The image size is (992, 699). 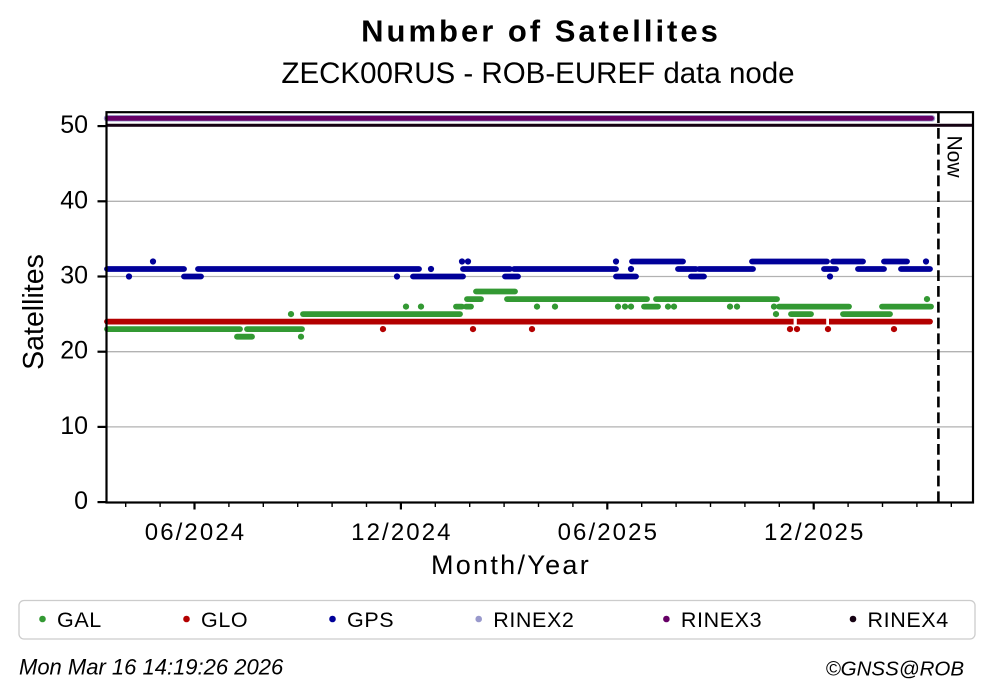 What do you see at coordinates (34, 312) in the screenshot?
I see `svg-text: Satellites` at bounding box center [34, 312].